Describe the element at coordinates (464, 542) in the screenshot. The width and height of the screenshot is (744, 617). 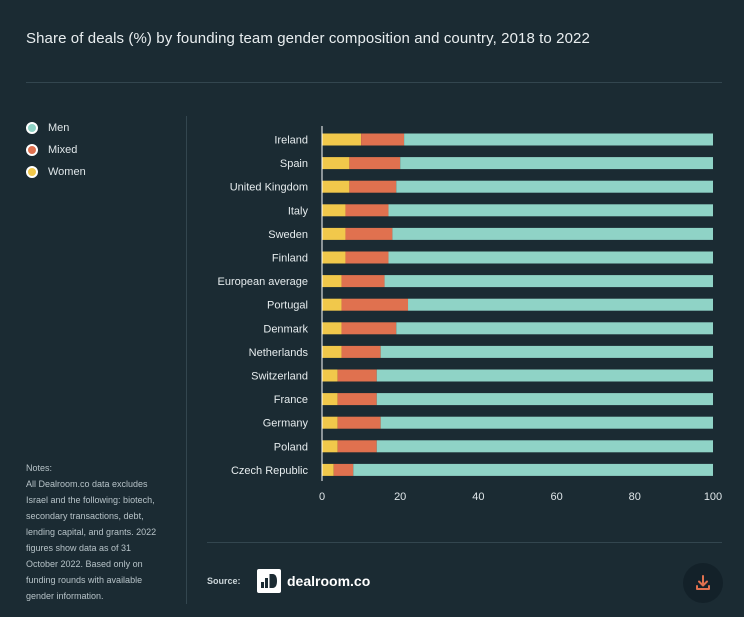
I see `bottom-divider` at that location.